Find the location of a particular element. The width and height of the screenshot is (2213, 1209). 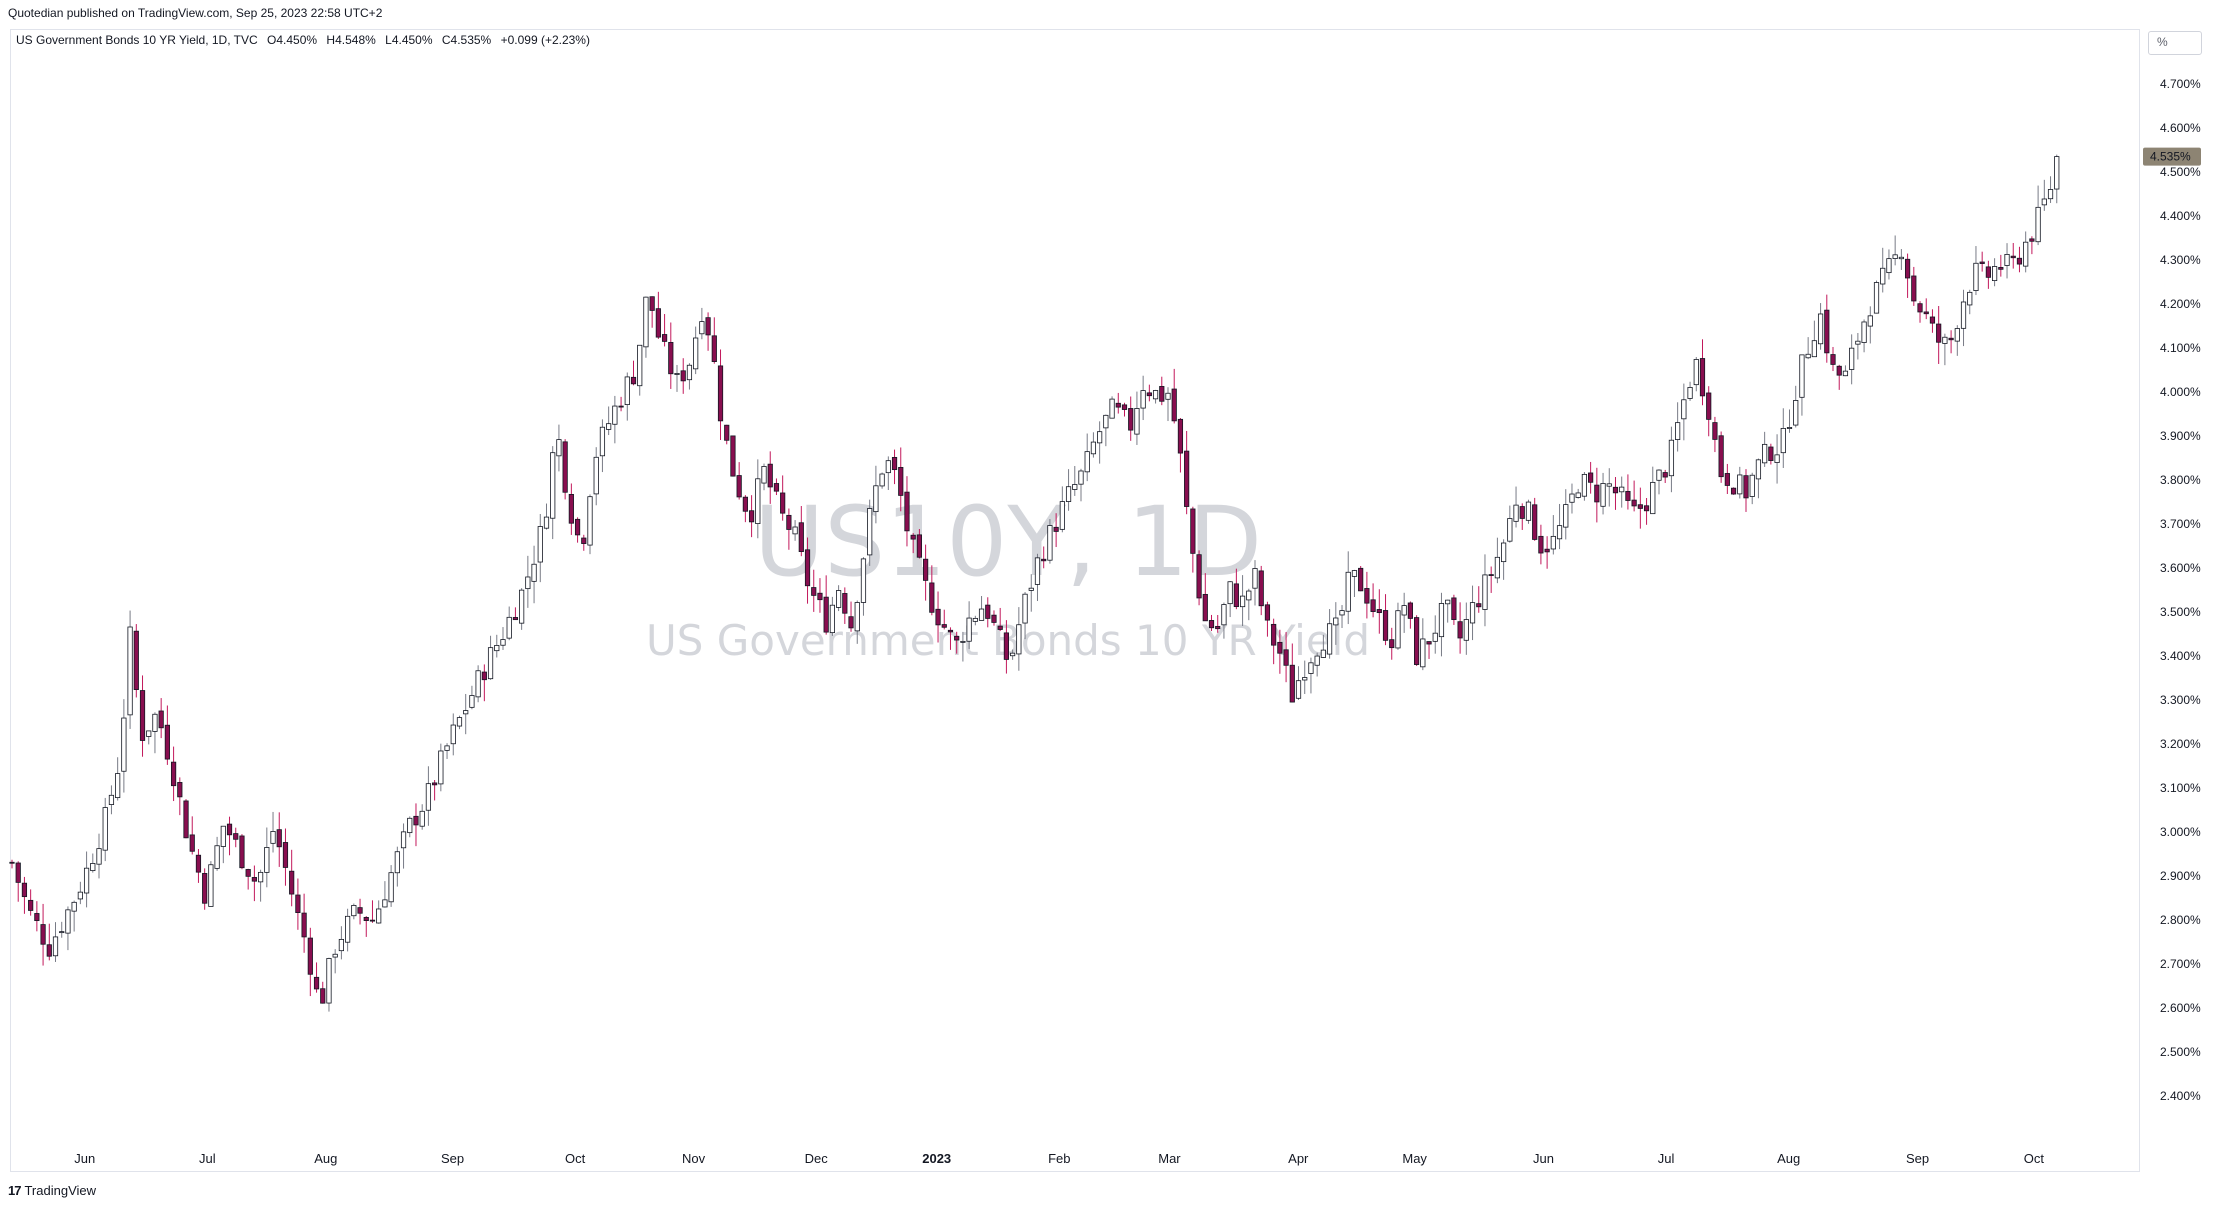

last-price-marker: 4.535% is located at coordinates (2172, 156).